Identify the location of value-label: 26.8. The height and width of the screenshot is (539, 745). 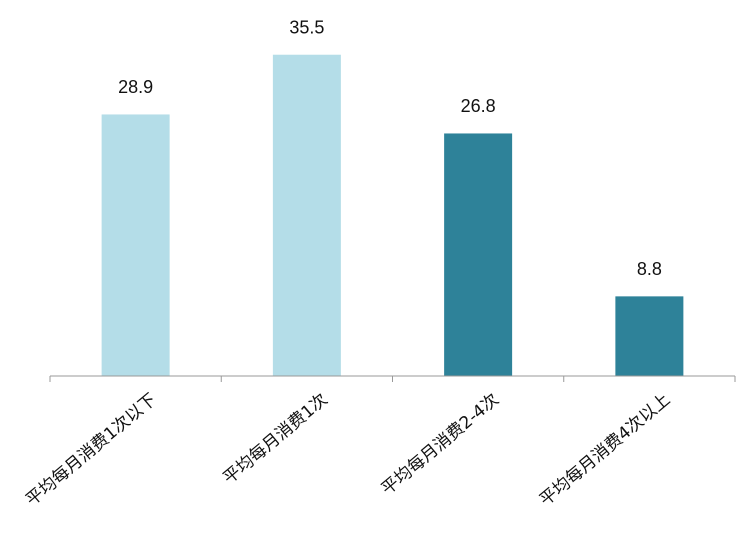
(478, 106).